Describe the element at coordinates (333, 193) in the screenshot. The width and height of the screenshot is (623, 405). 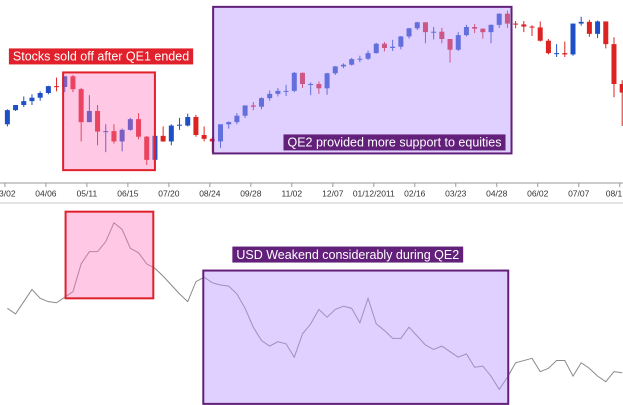
I see `x-tick-label: 12/07` at that location.